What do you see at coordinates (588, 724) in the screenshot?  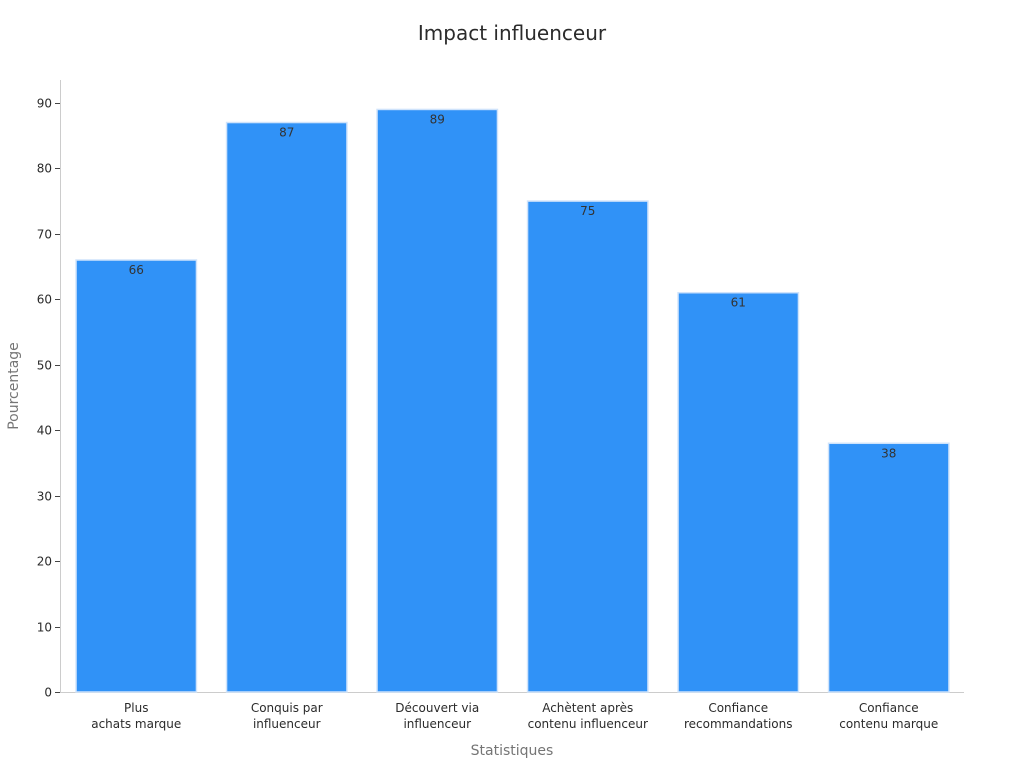 I see `x-tick-label-line: contenu influenceur` at bounding box center [588, 724].